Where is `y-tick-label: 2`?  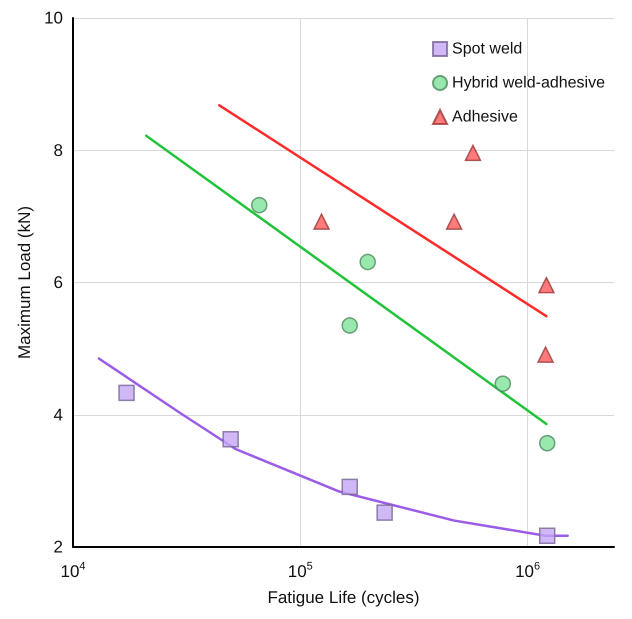
y-tick-label: 2 is located at coordinates (58, 547).